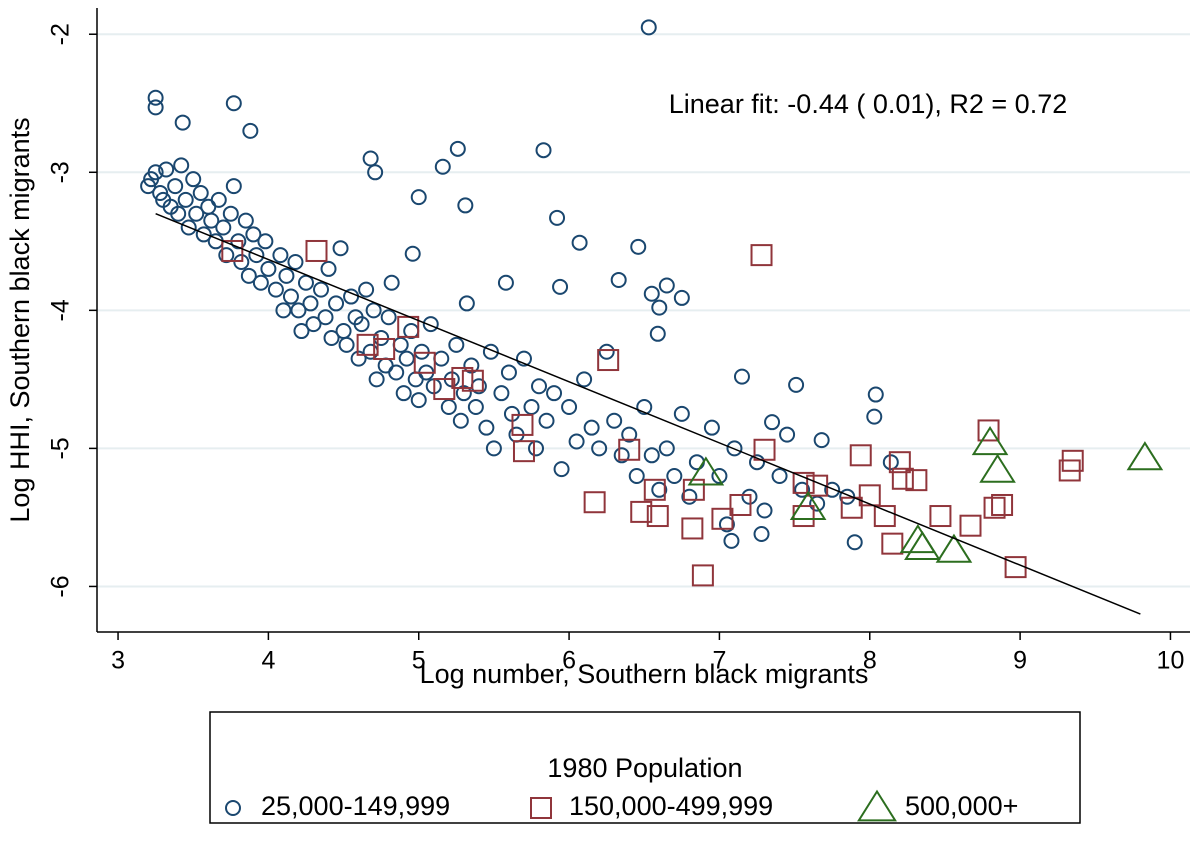 This screenshot has height=842, width=1197. I want to click on y-tick-label: -2, so click(61, 34).